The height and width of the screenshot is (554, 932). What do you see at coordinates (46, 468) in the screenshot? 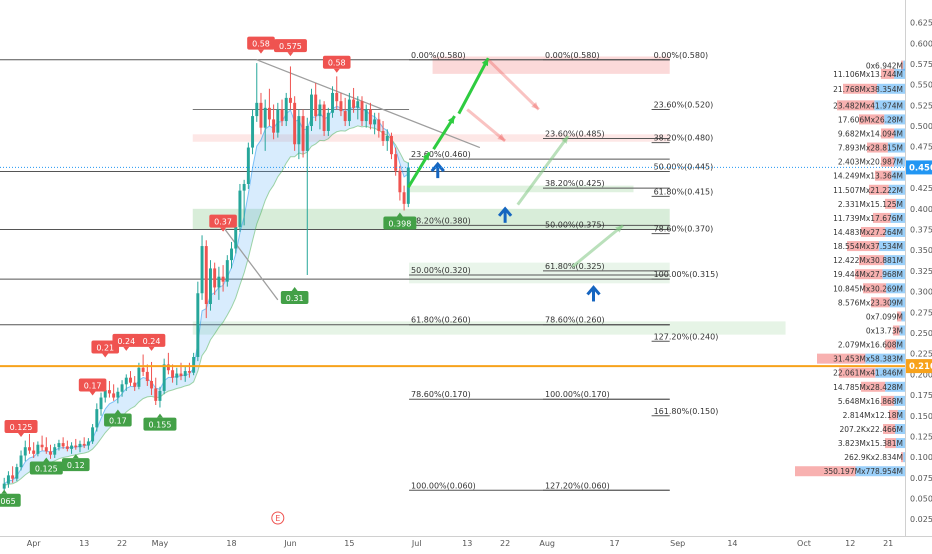
I see `flag-label: 0.125` at bounding box center [46, 468].